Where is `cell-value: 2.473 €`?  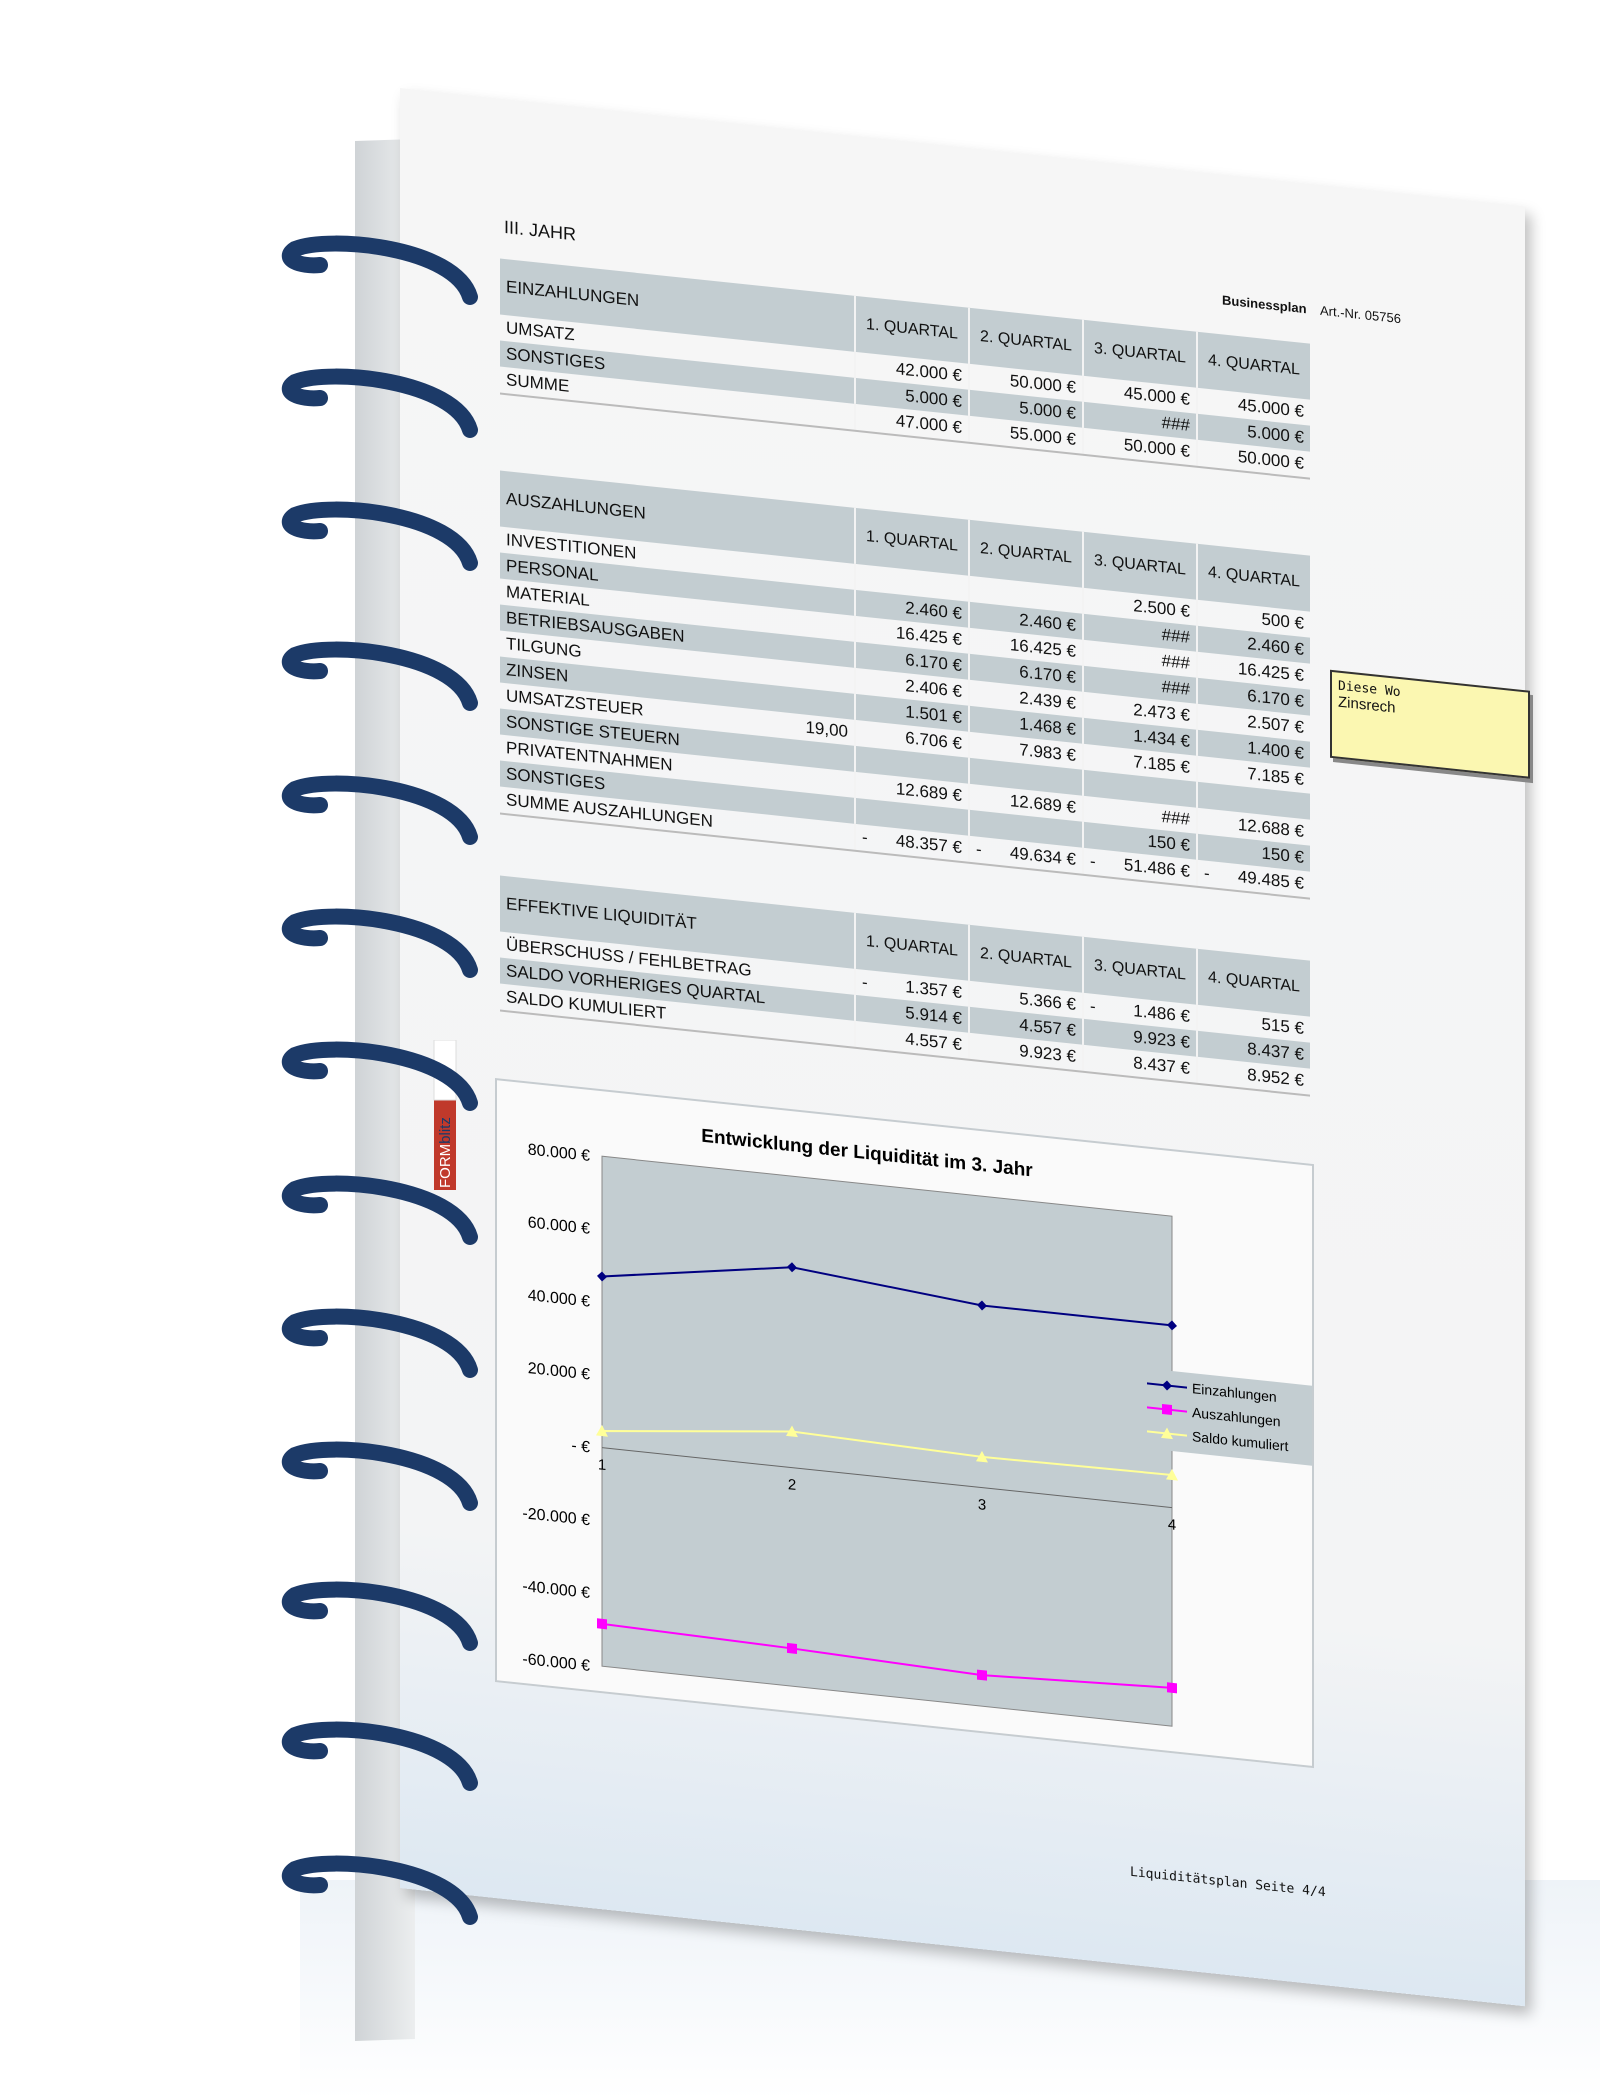
cell-value: 2.473 € is located at coordinates (1161, 713).